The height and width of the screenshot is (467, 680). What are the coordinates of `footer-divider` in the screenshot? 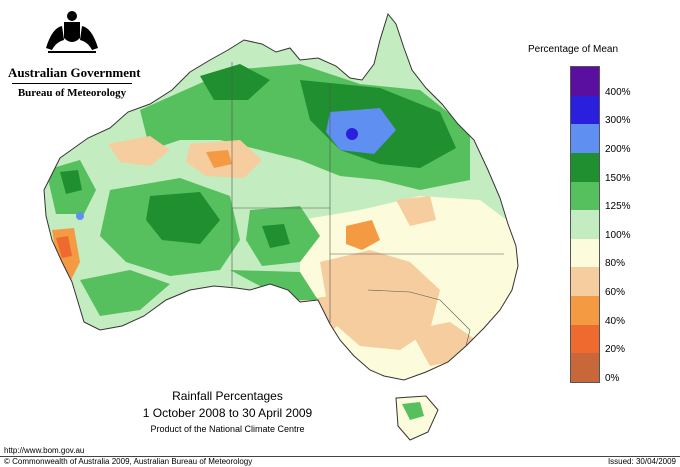 It's located at (340, 456).